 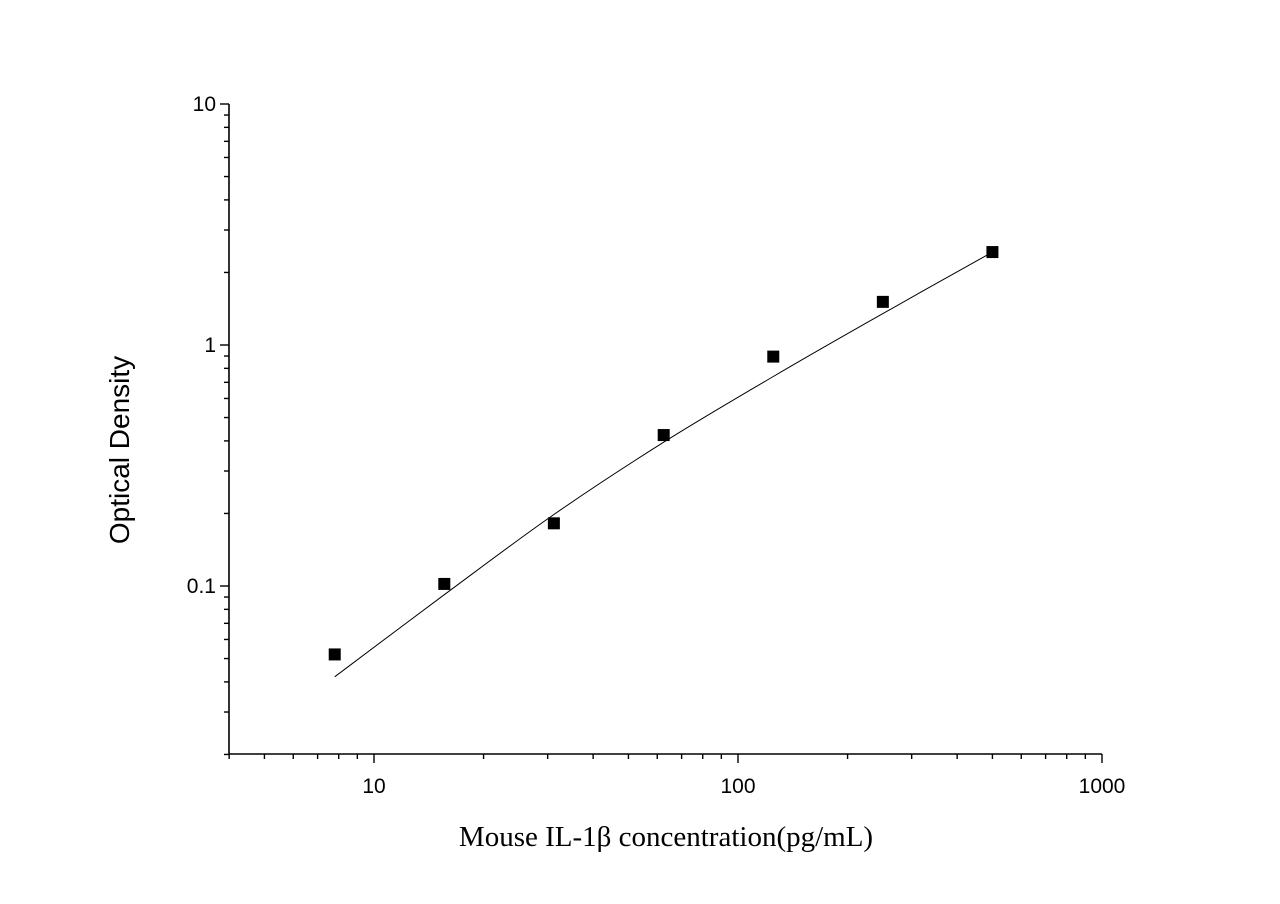 What do you see at coordinates (201, 586) in the screenshot?
I see `y-tick-label: 0.1` at bounding box center [201, 586].